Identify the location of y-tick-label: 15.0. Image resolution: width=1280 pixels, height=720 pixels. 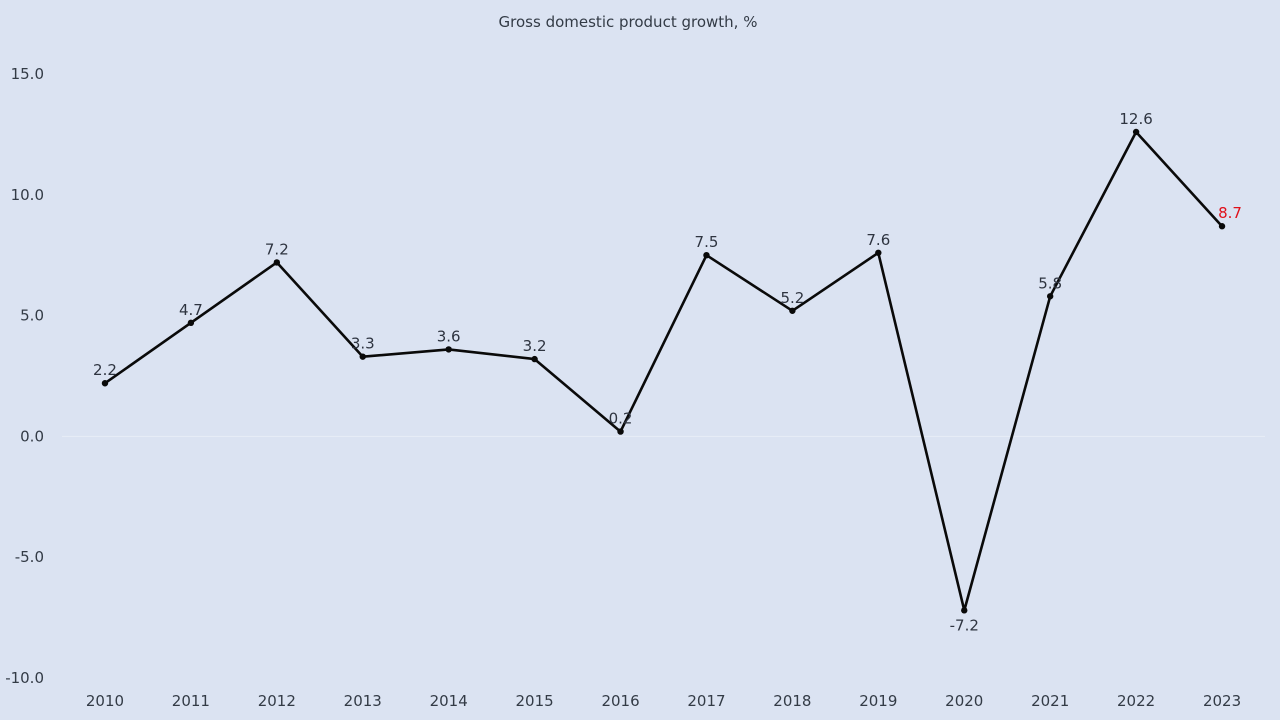
(27, 74).